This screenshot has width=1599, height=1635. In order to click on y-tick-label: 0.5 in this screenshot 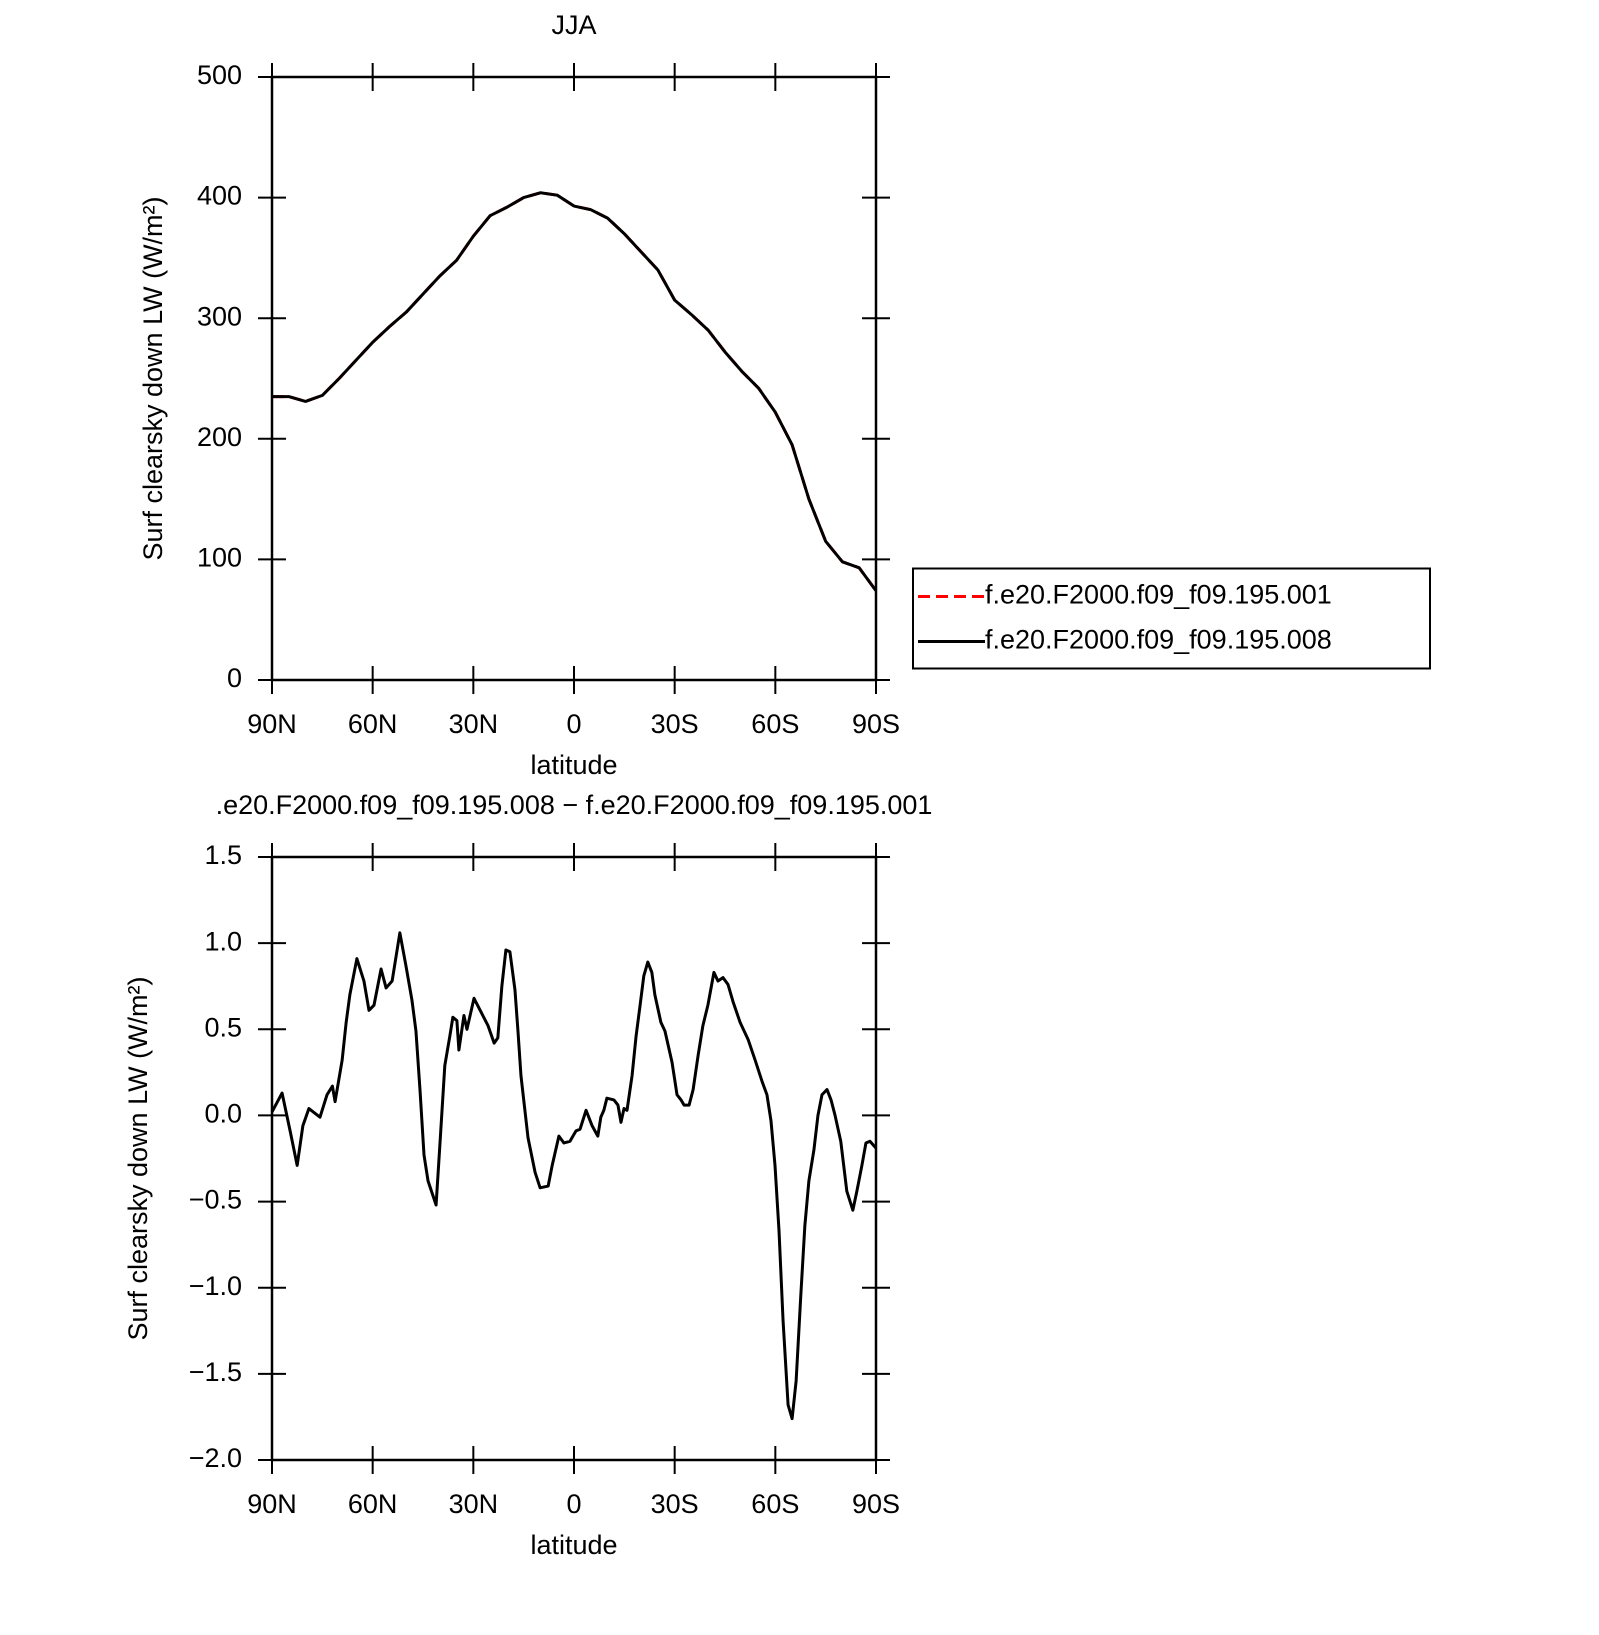, I will do `click(223, 1027)`.